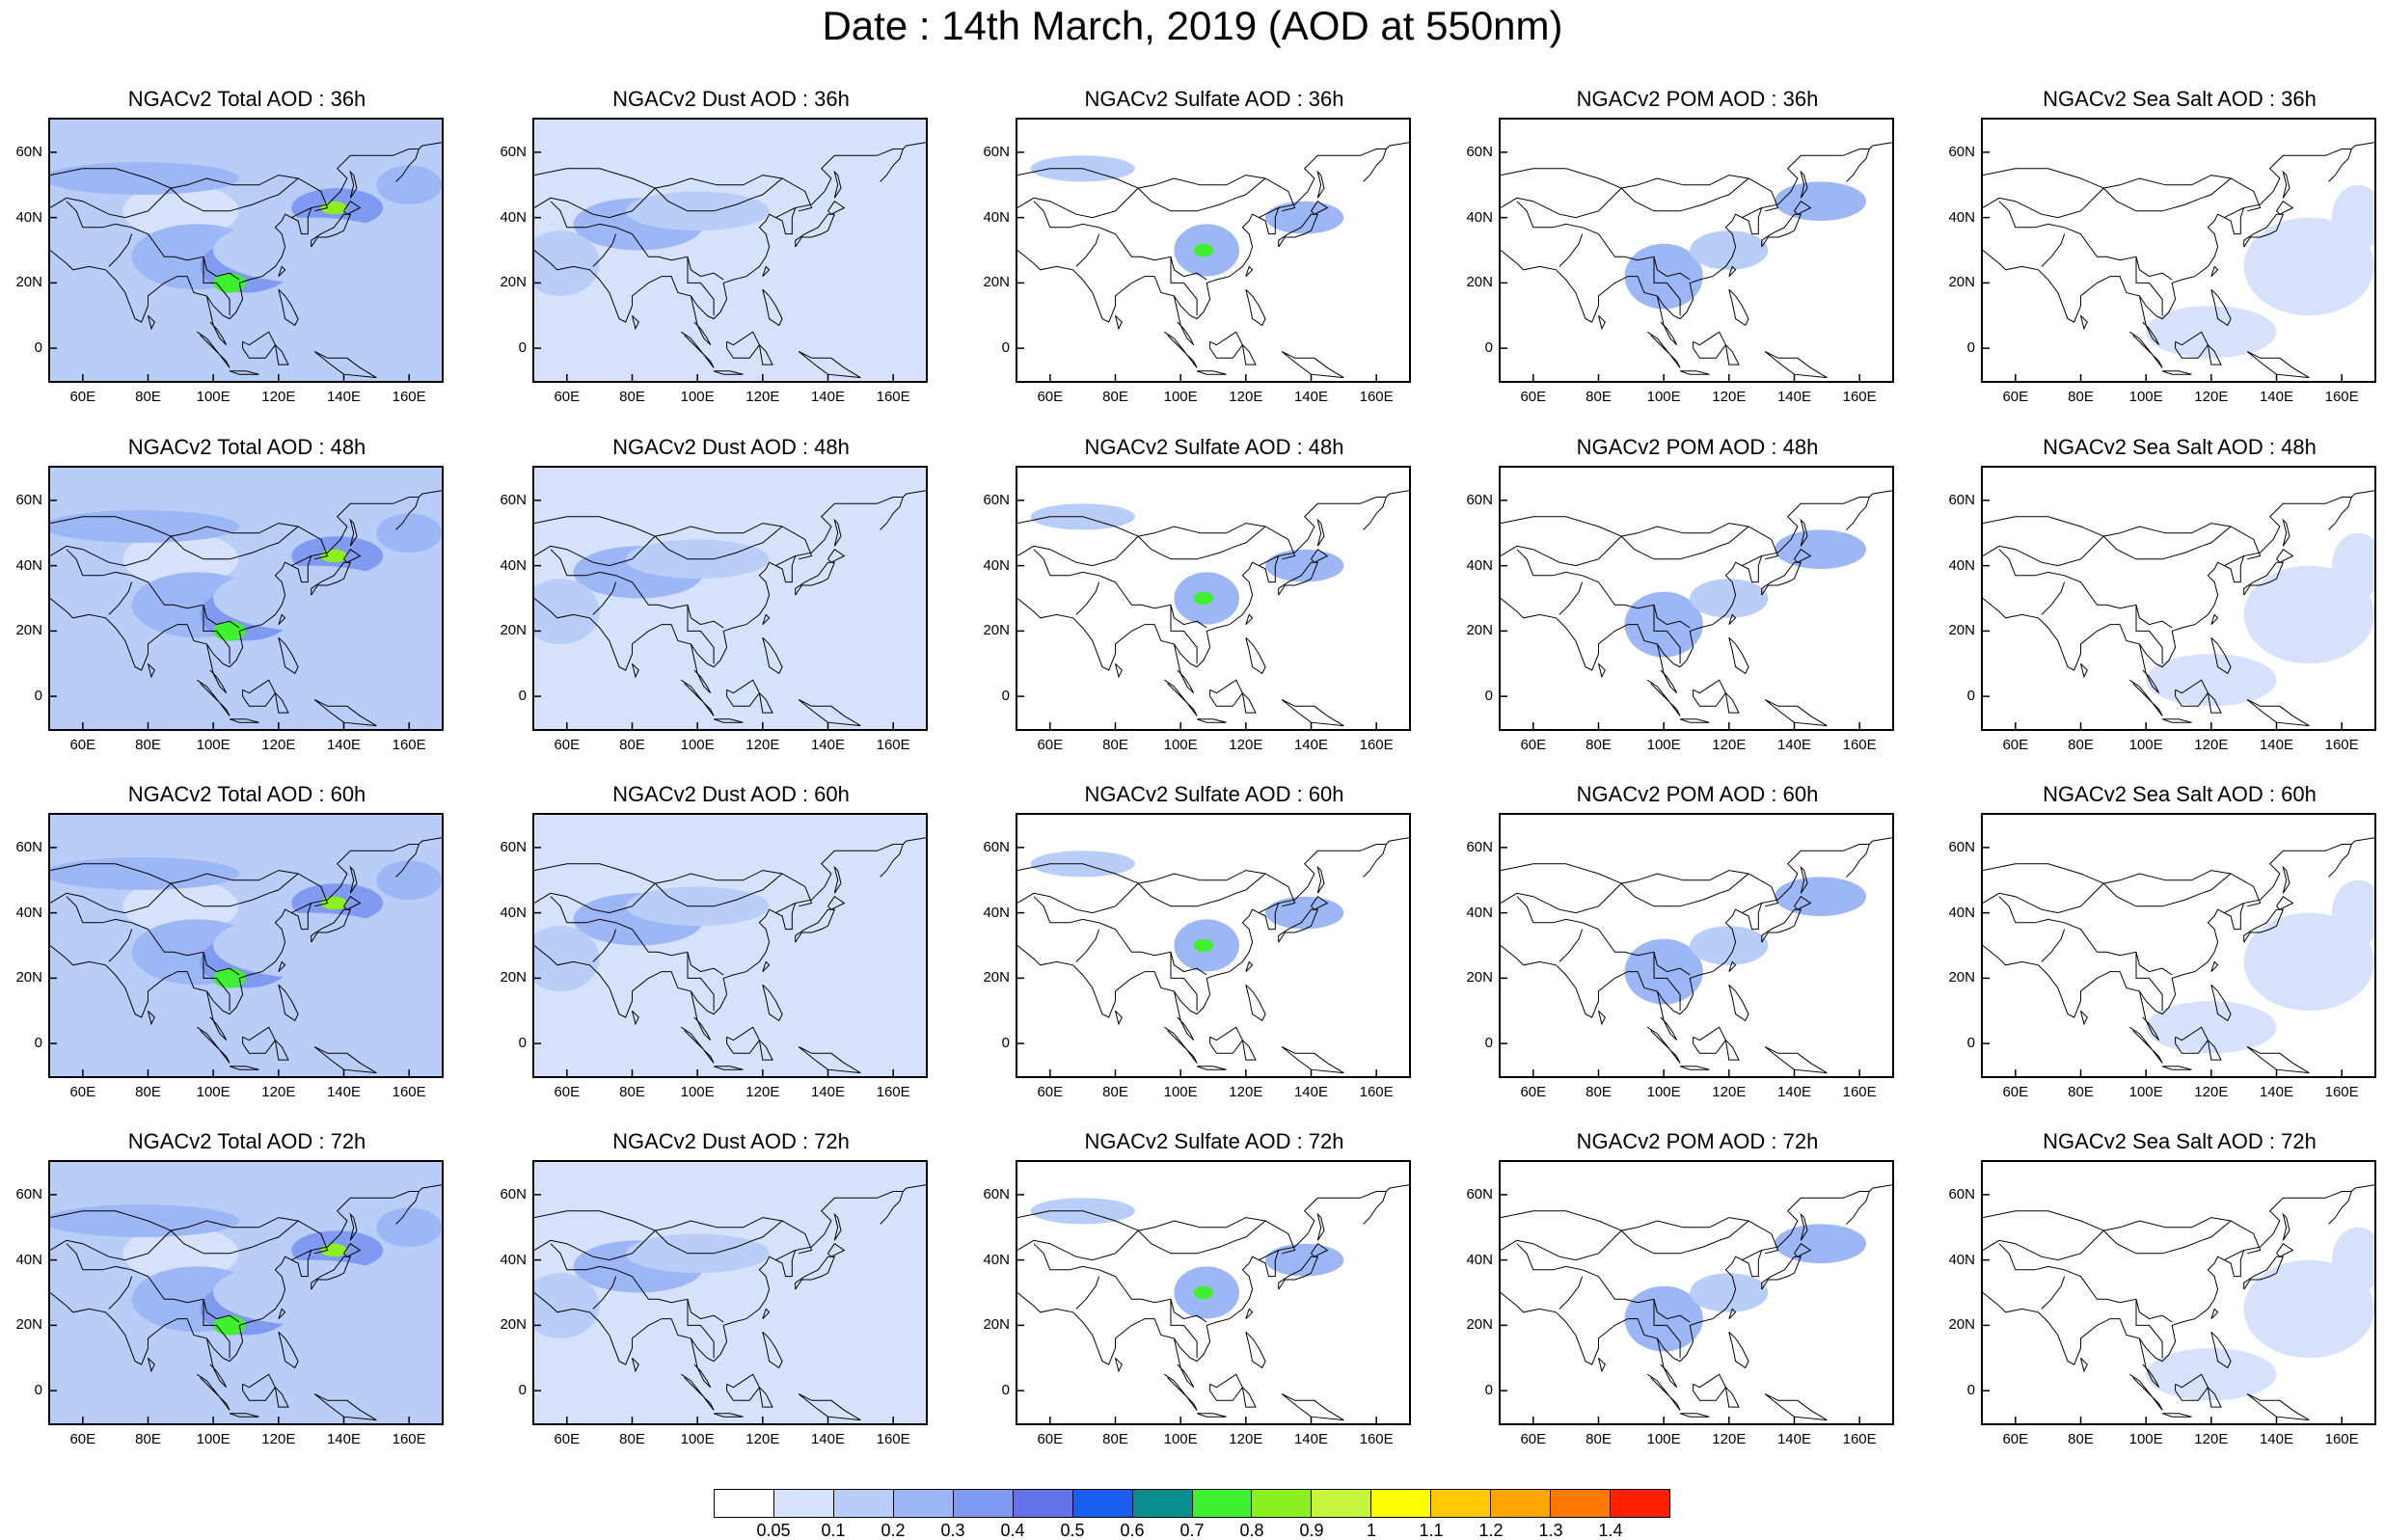 This screenshot has width=2385, height=1540. What do you see at coordinates (744, 1503) in the screenshot?
I see `colorbar-swatch` at bounding box center [744, 1503].